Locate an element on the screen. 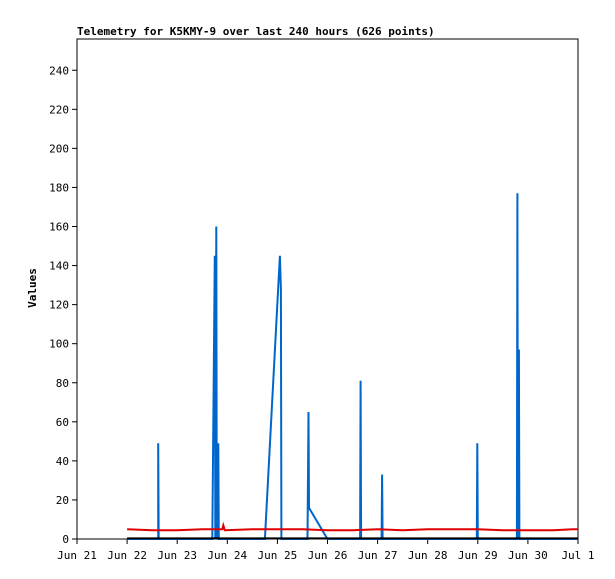 This screenshot has width=615, height=579. y-tick-label: 100 is located at coordinates (59, 344).